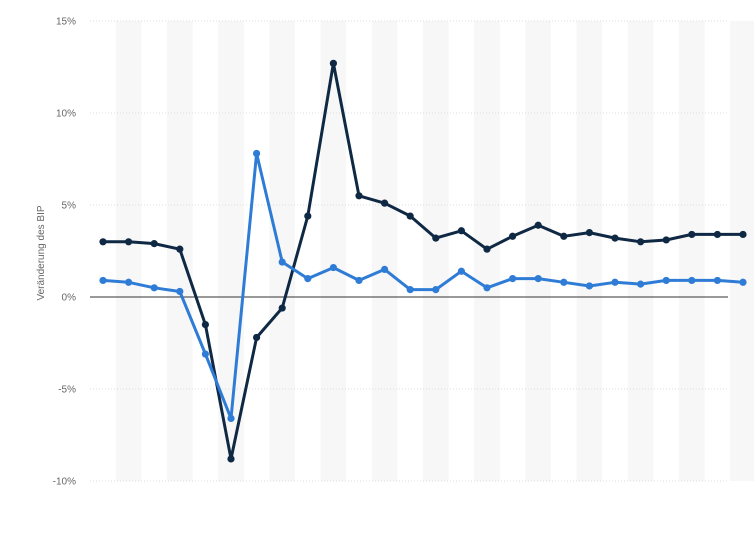 This screenshot has height=560, width=754. I want to click on y-tick-label: -10%, so click(64, 482).